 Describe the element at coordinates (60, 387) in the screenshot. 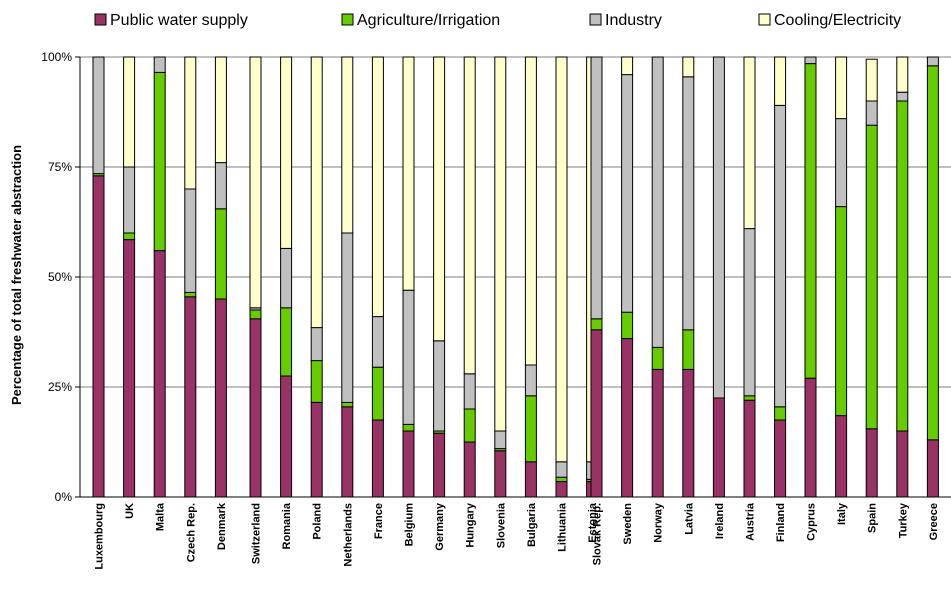

I see `y-tick-label: 25%` at that location.